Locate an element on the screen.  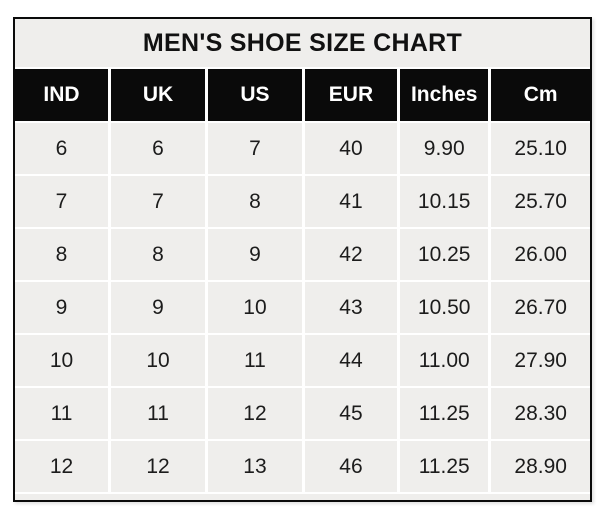
cell-ind: 10 is located at coordinates (62, 360).